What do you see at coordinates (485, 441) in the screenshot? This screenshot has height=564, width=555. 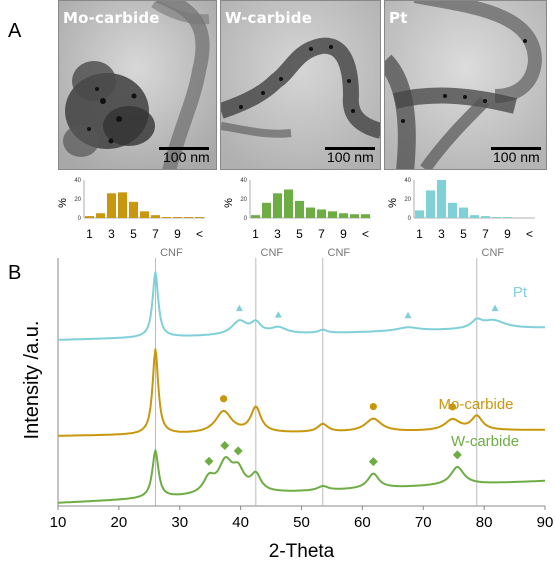 I see `xrd-series-label: W-carbide` at bounding box center [485, 441].